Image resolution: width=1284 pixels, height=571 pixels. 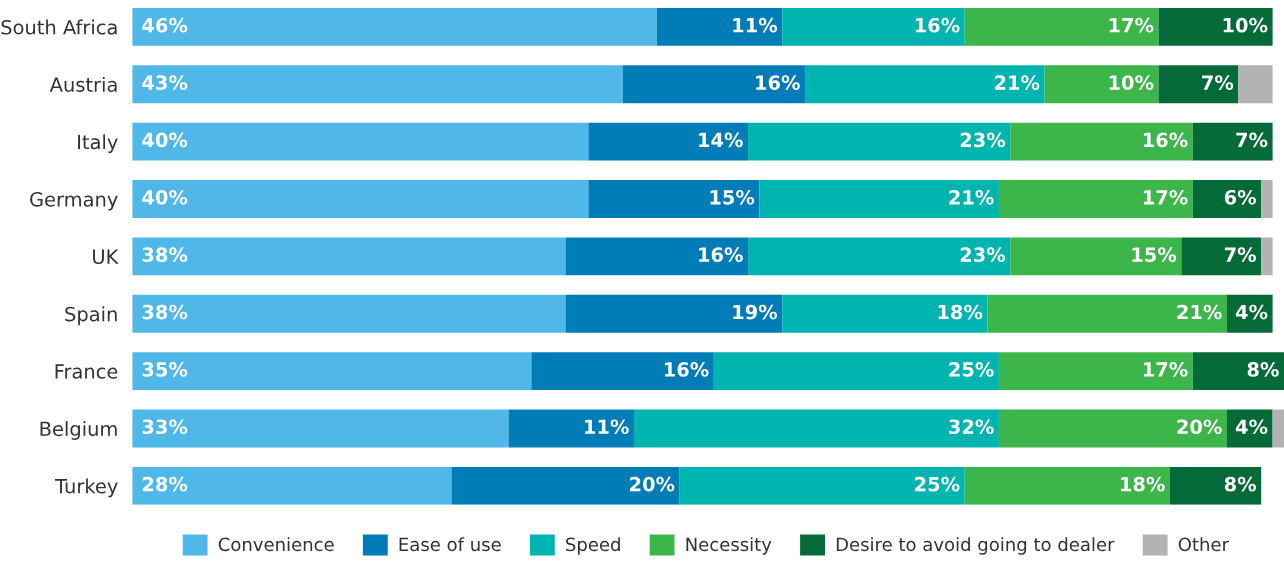 What do you see at coordinates (83, 84) in the screenshot?
I see `y-tick-label: Austria` at bounding box center [83, 84].